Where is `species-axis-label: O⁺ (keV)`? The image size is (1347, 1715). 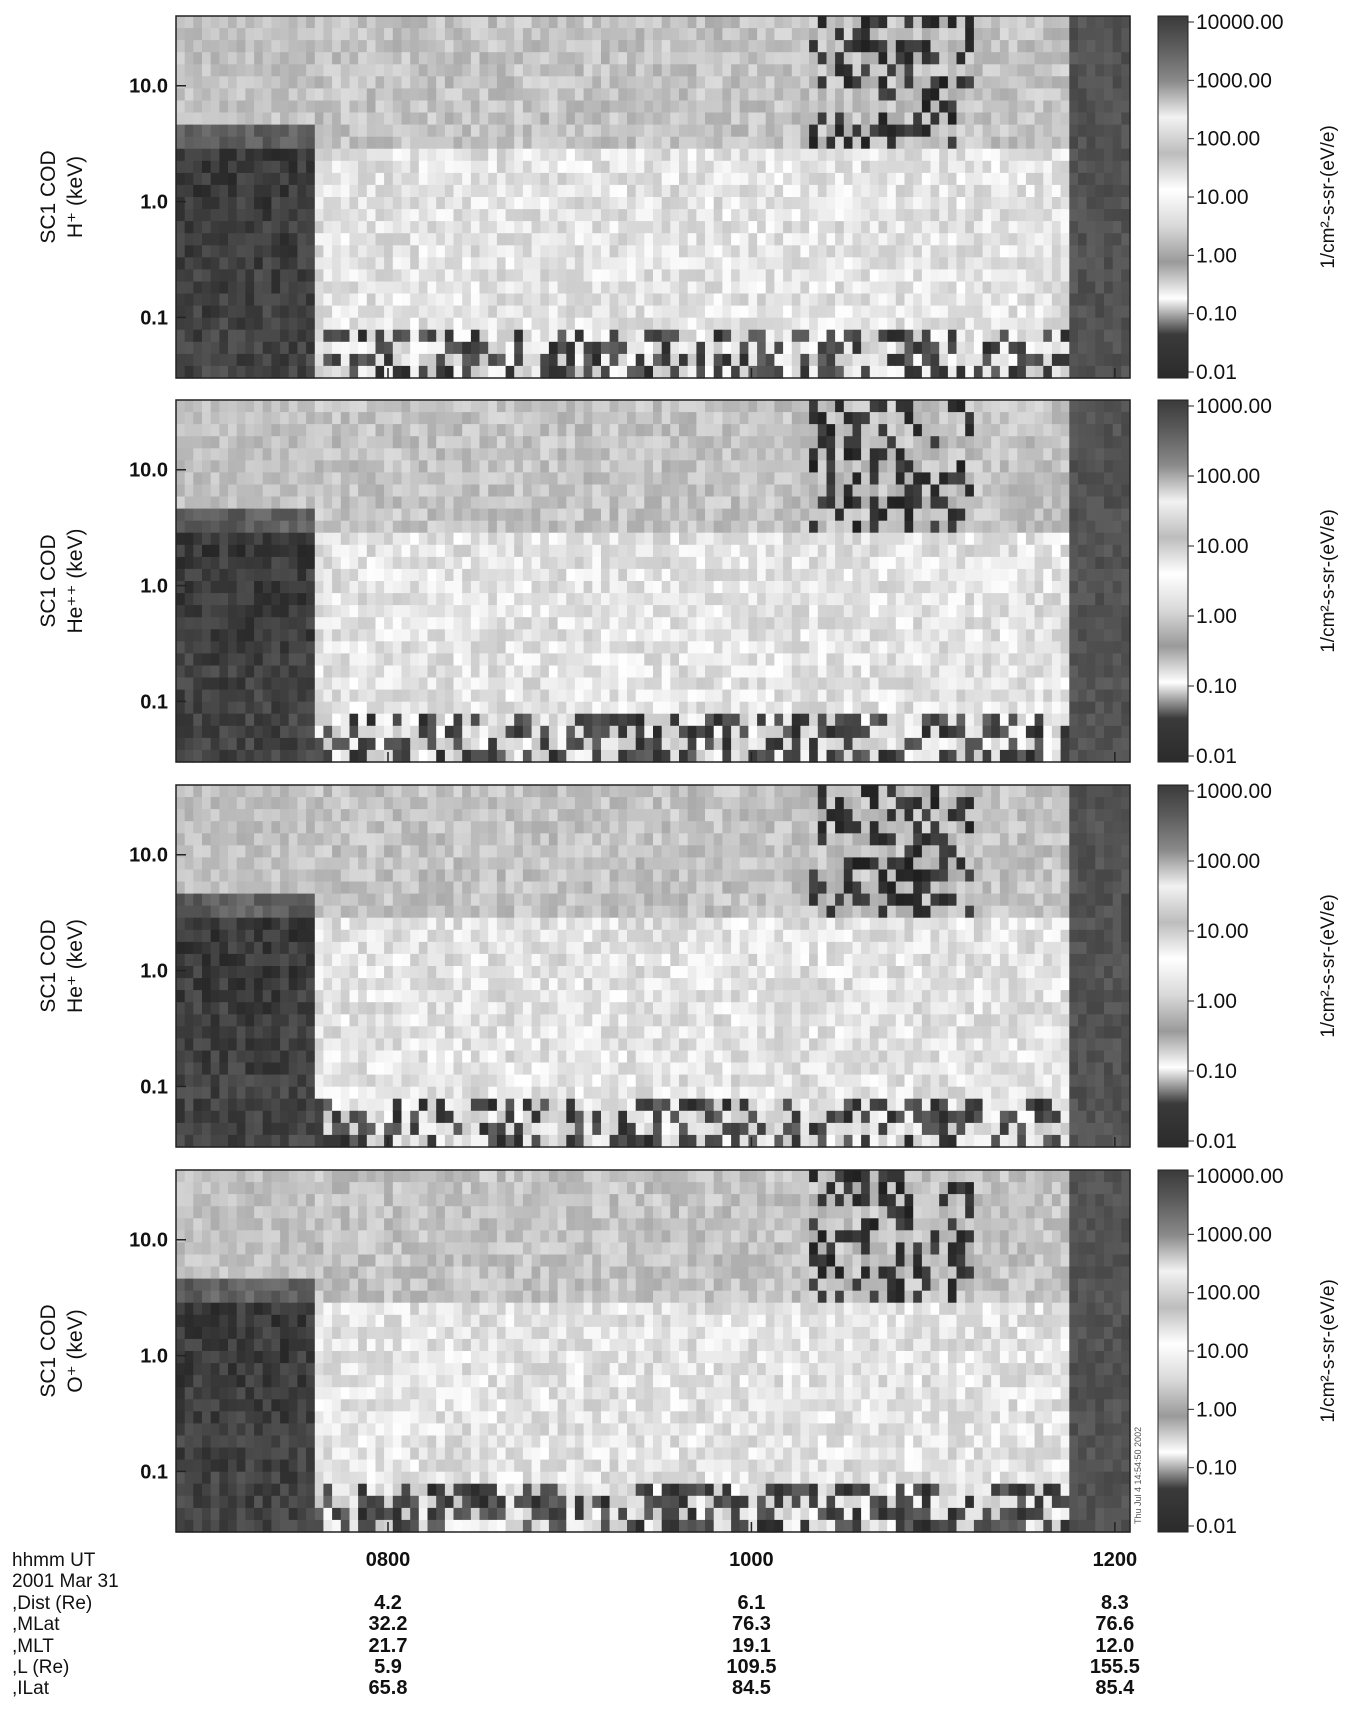 species-axis-label: O⁺ (keV) is located at coordinates (75, 1350).